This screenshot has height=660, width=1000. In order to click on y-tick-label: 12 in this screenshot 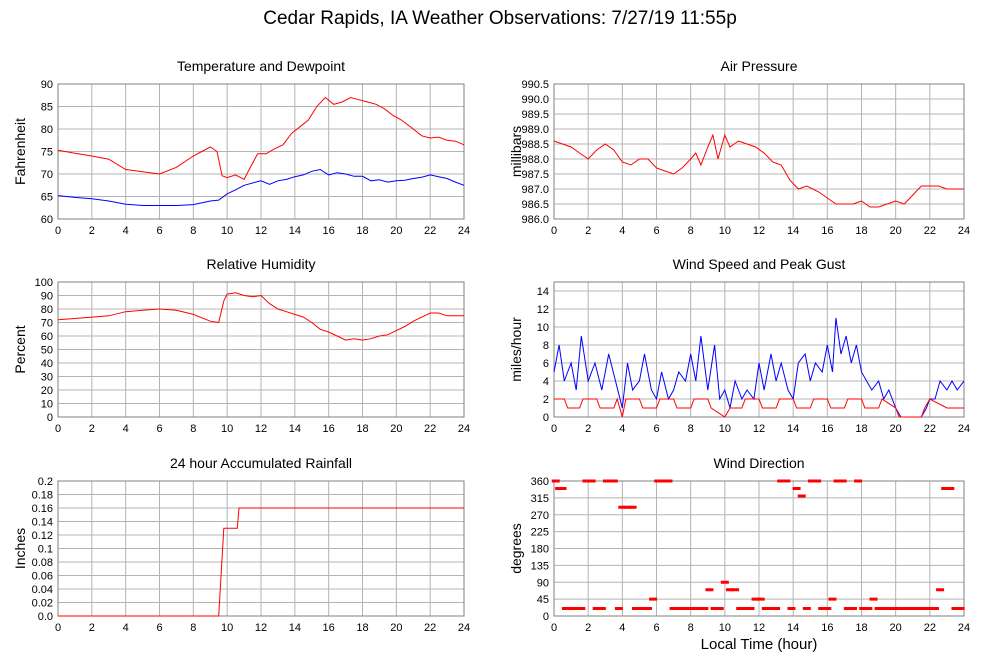, I will do `click(543, 310)`.